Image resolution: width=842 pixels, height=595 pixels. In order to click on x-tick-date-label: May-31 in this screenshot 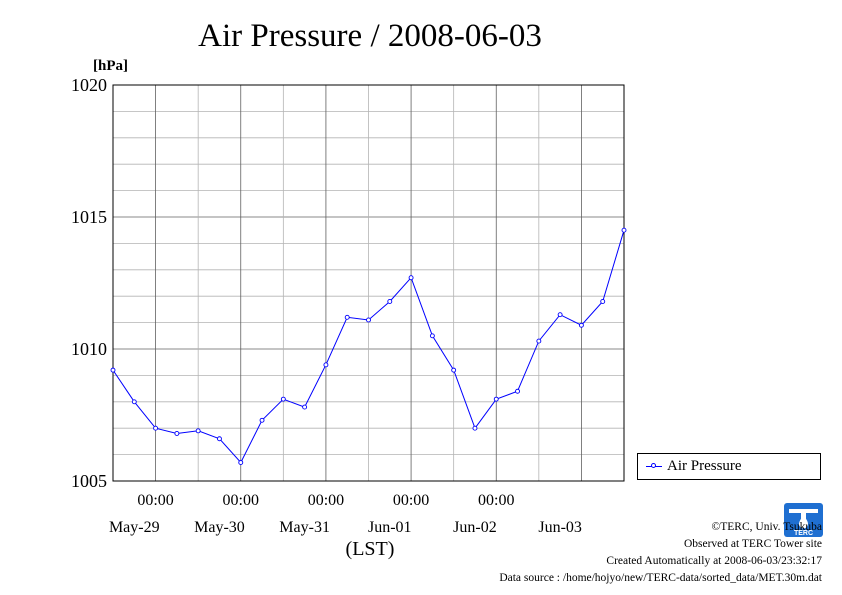, I will do `click(304, 527)`.